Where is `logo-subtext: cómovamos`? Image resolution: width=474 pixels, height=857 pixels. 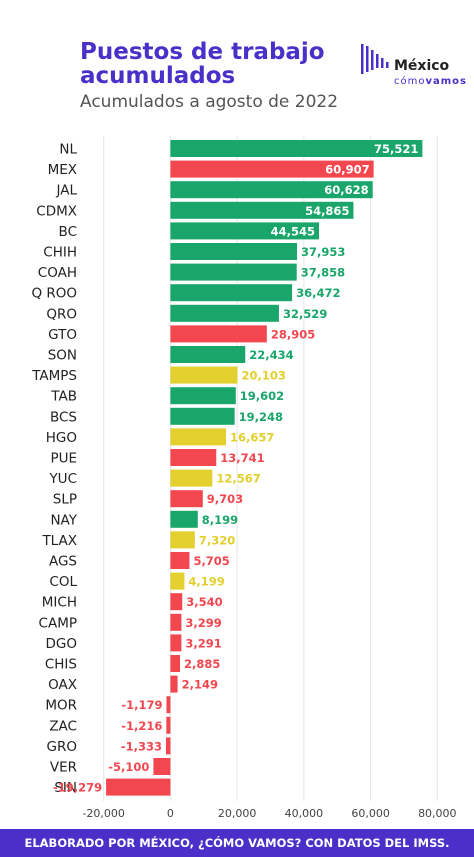 logo-subtext: cómovamos is located at coordinates (430, 81).